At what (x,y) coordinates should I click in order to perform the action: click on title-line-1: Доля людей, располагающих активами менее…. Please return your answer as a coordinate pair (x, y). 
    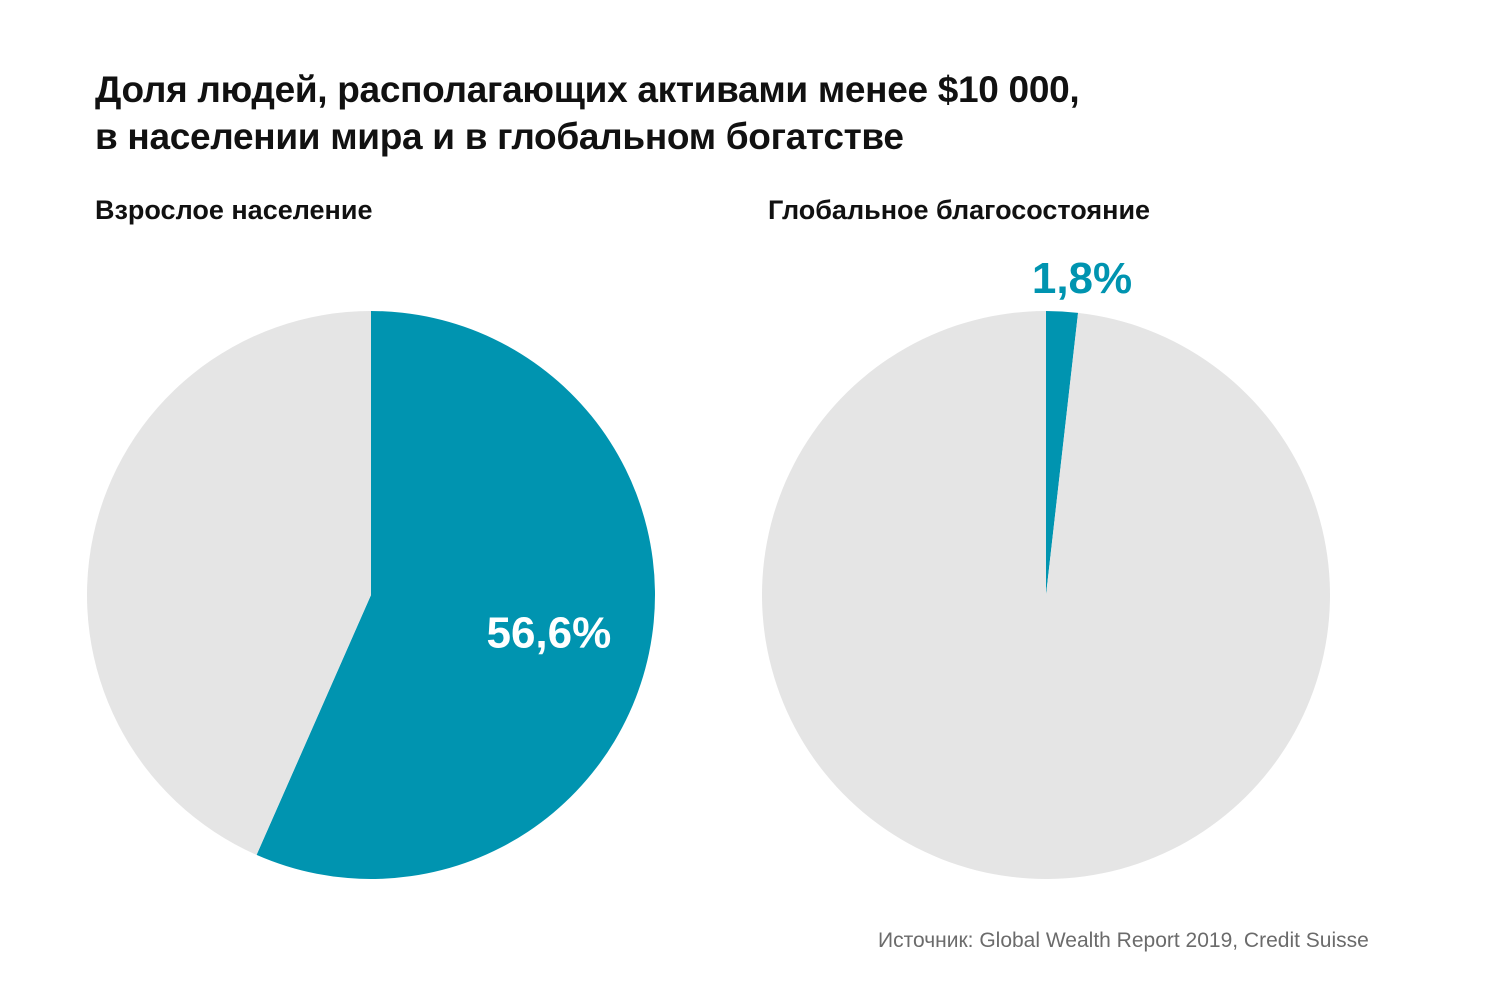
    Looking at the image, I should click on (587, 89).